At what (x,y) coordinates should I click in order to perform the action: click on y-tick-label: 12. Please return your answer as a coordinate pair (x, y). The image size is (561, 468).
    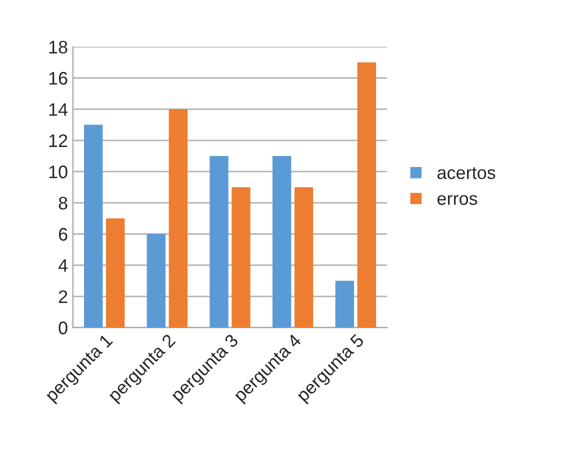
    Looking at the image, I should click on (58, 140).